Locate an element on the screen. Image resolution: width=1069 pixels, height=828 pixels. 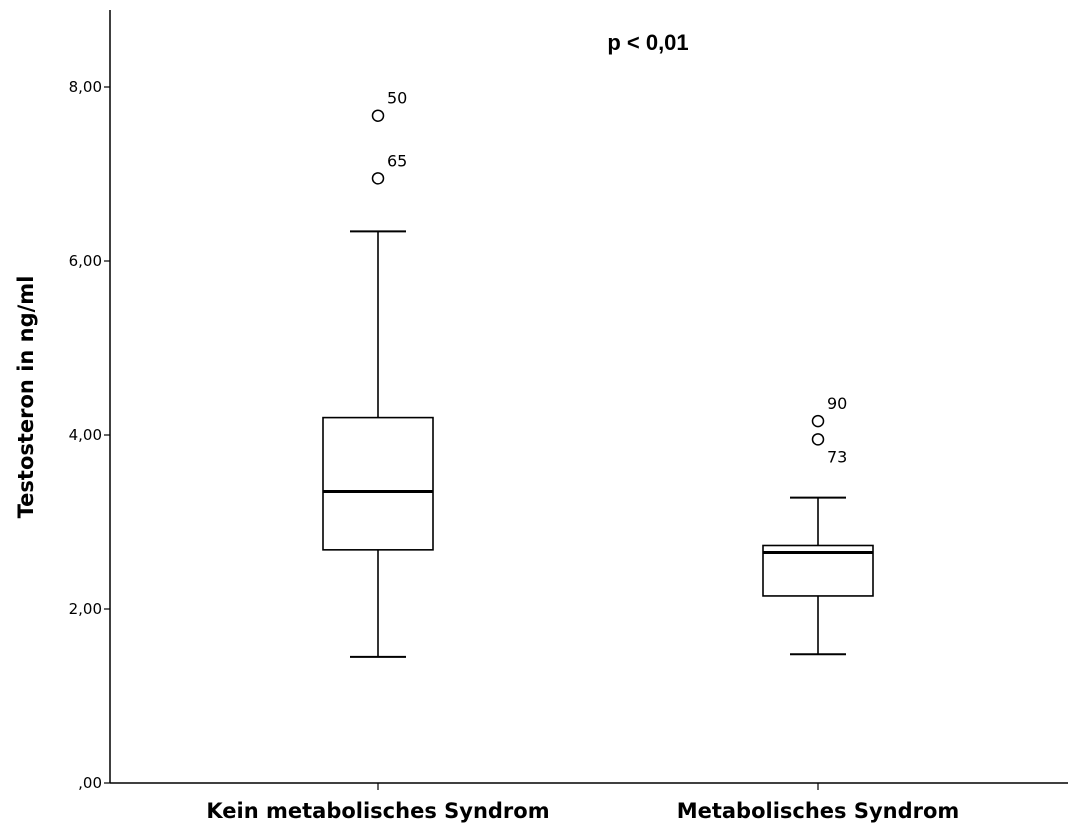
outlier-label: 65 is located at coordinates (397, 160).